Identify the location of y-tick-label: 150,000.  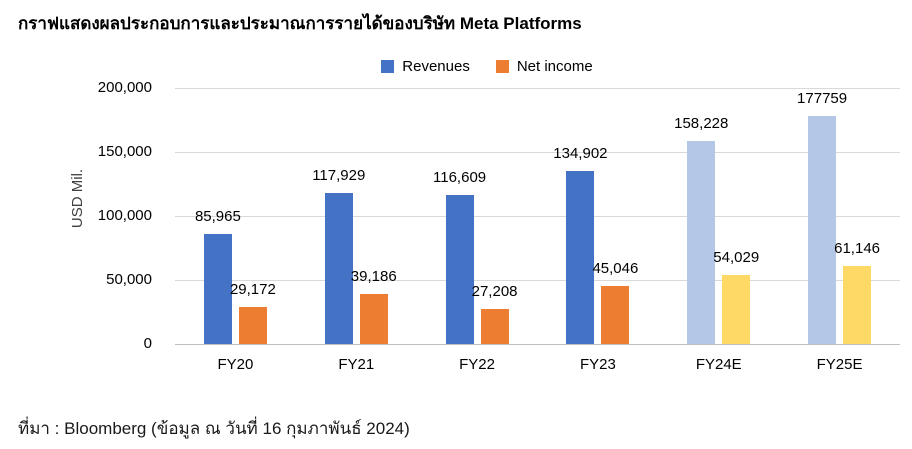
(124, 151).